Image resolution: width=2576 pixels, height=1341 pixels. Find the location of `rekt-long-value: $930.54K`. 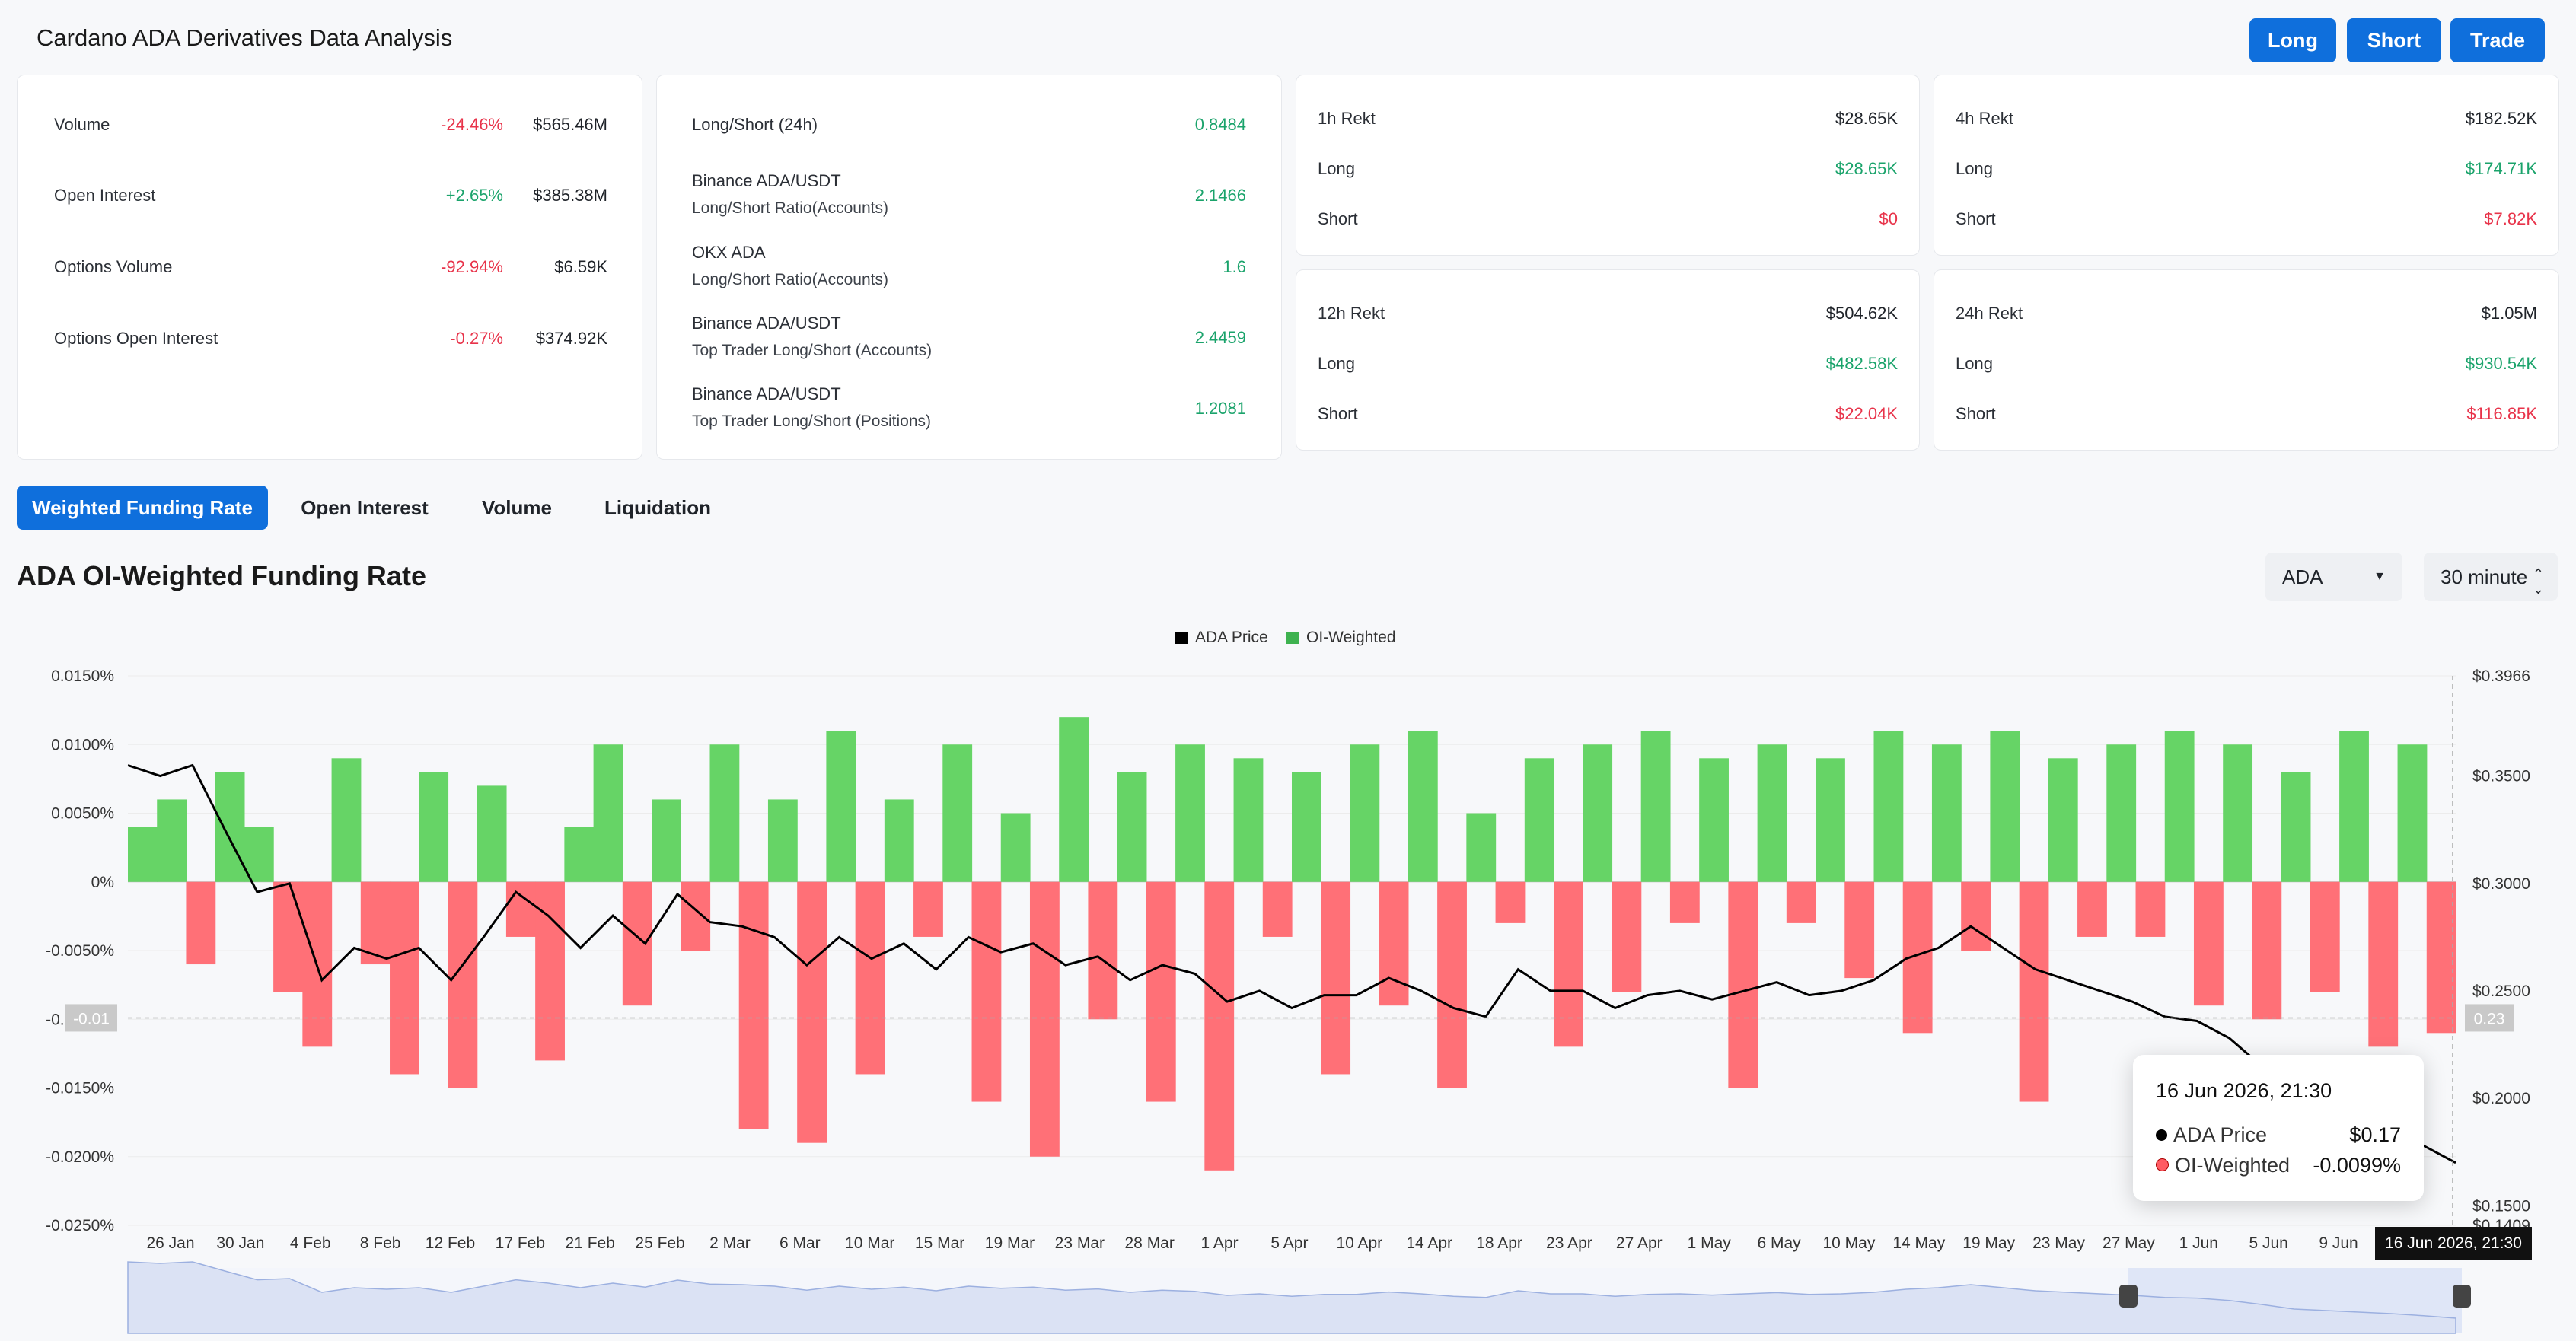

rekt-long-value: $930.54K is located at coordinates (2501, 363).